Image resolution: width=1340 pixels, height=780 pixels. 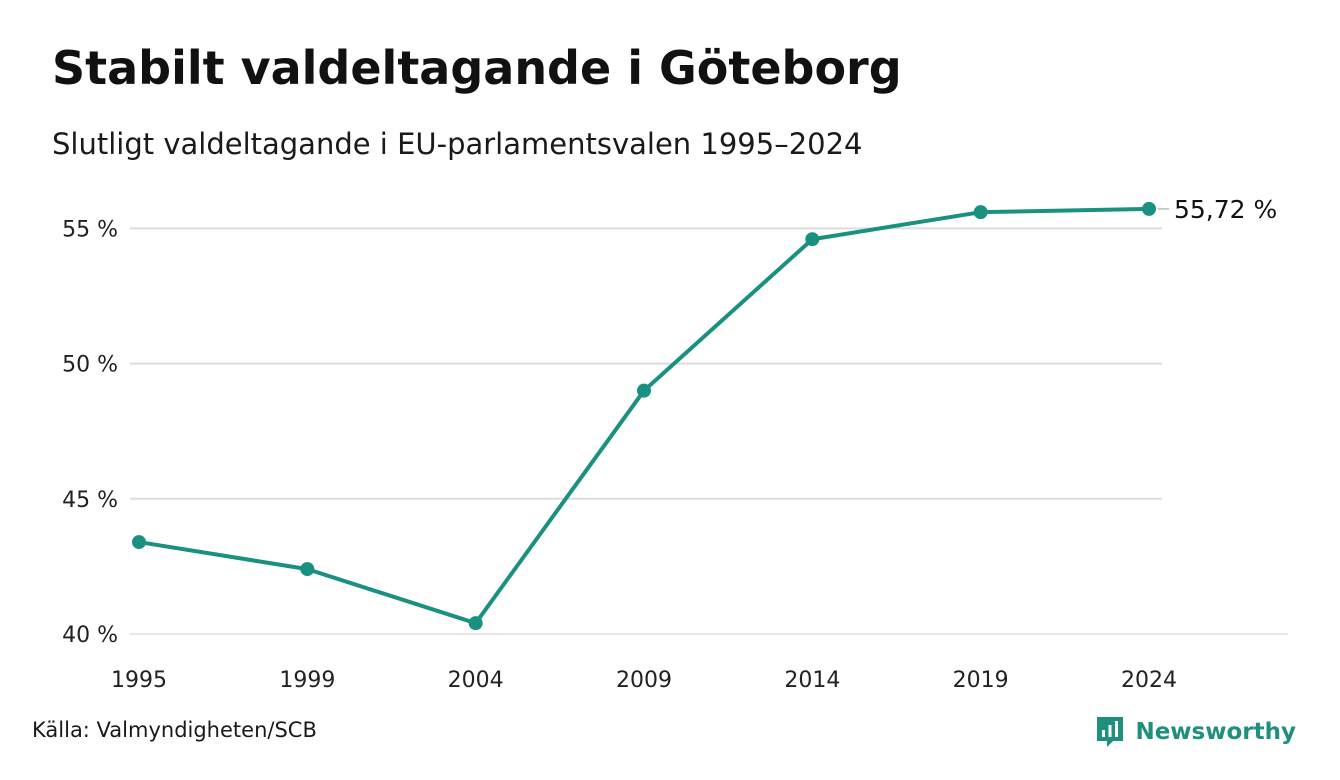 What do you see at coordinates (981, 680) in the screenshot?
I see `x-tick-label: 2019` at bounding box center [981, 680].